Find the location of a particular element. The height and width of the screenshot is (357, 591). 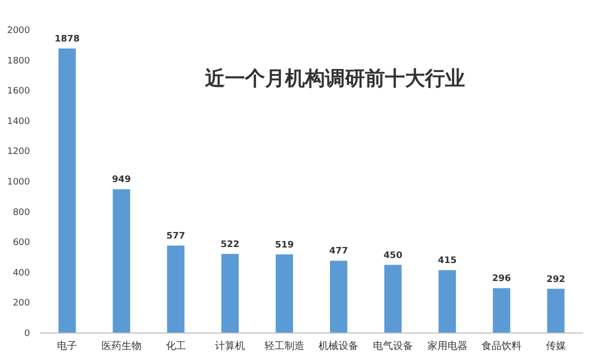

y-tick-label: 600 is located at coordinates (21, 243).